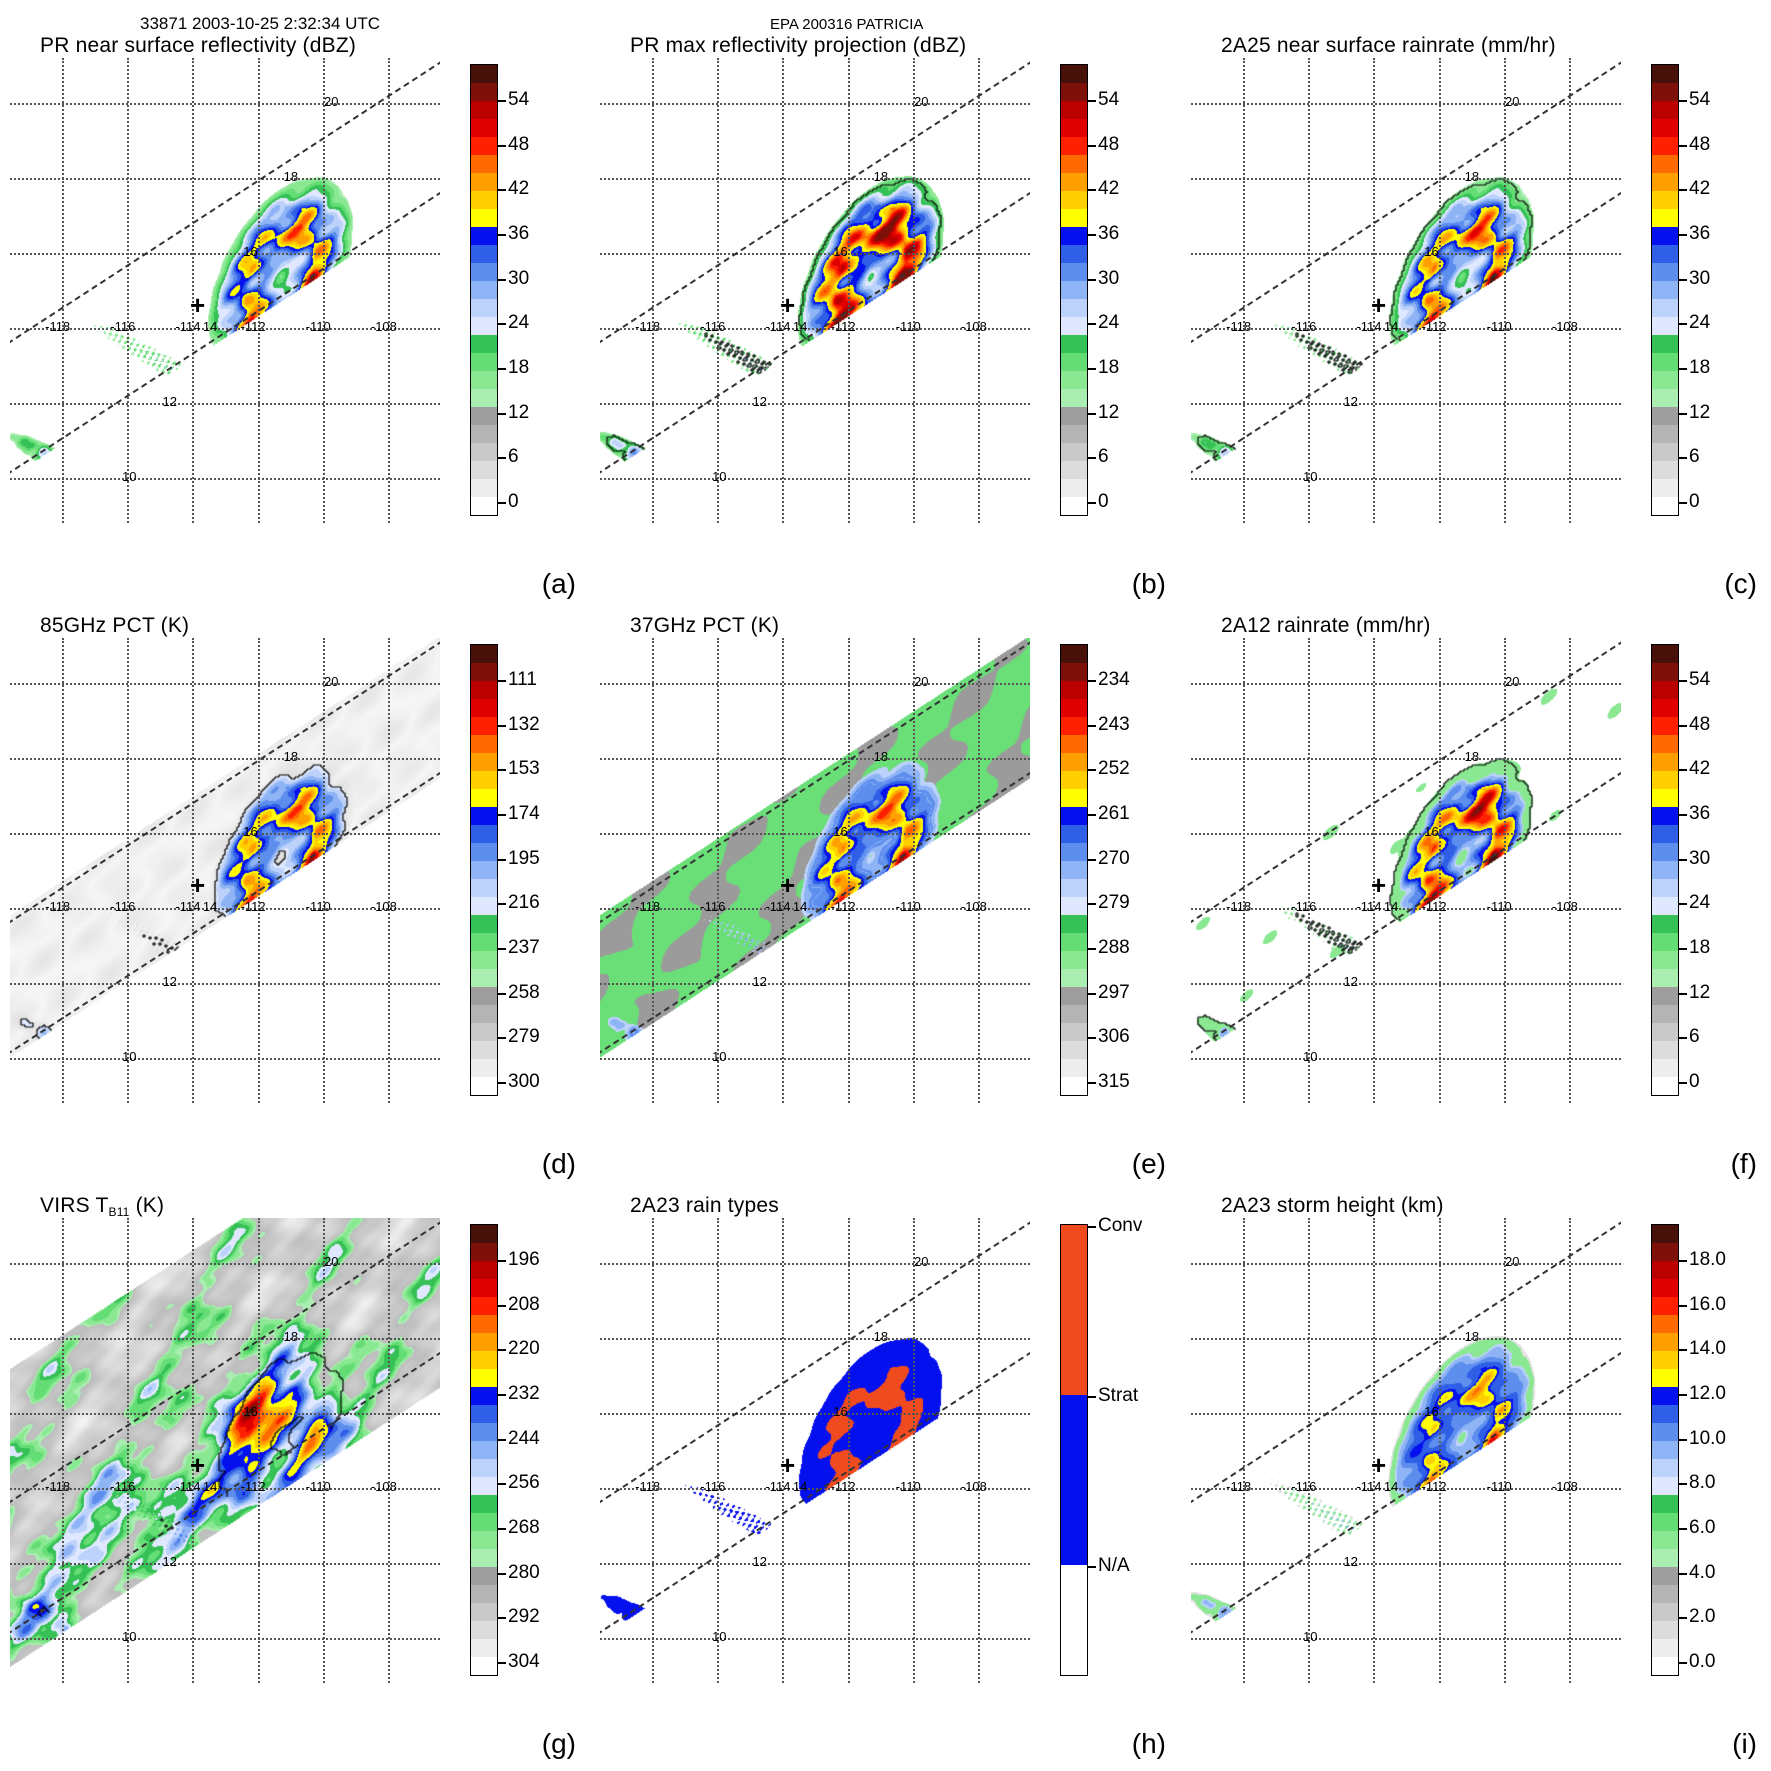  Describe the element at coordinates (800, 326) in the screenshot. I see `lat-tick-label: 14` at that location.